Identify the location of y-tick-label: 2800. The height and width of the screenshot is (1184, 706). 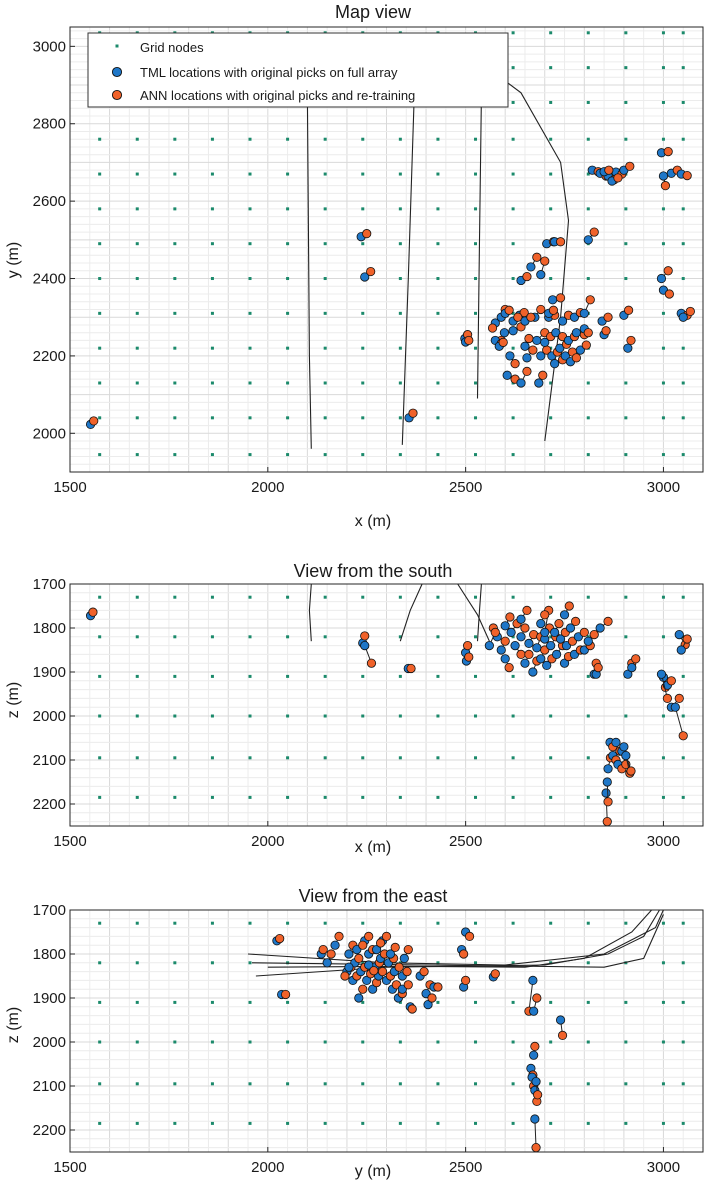
(49, 124).